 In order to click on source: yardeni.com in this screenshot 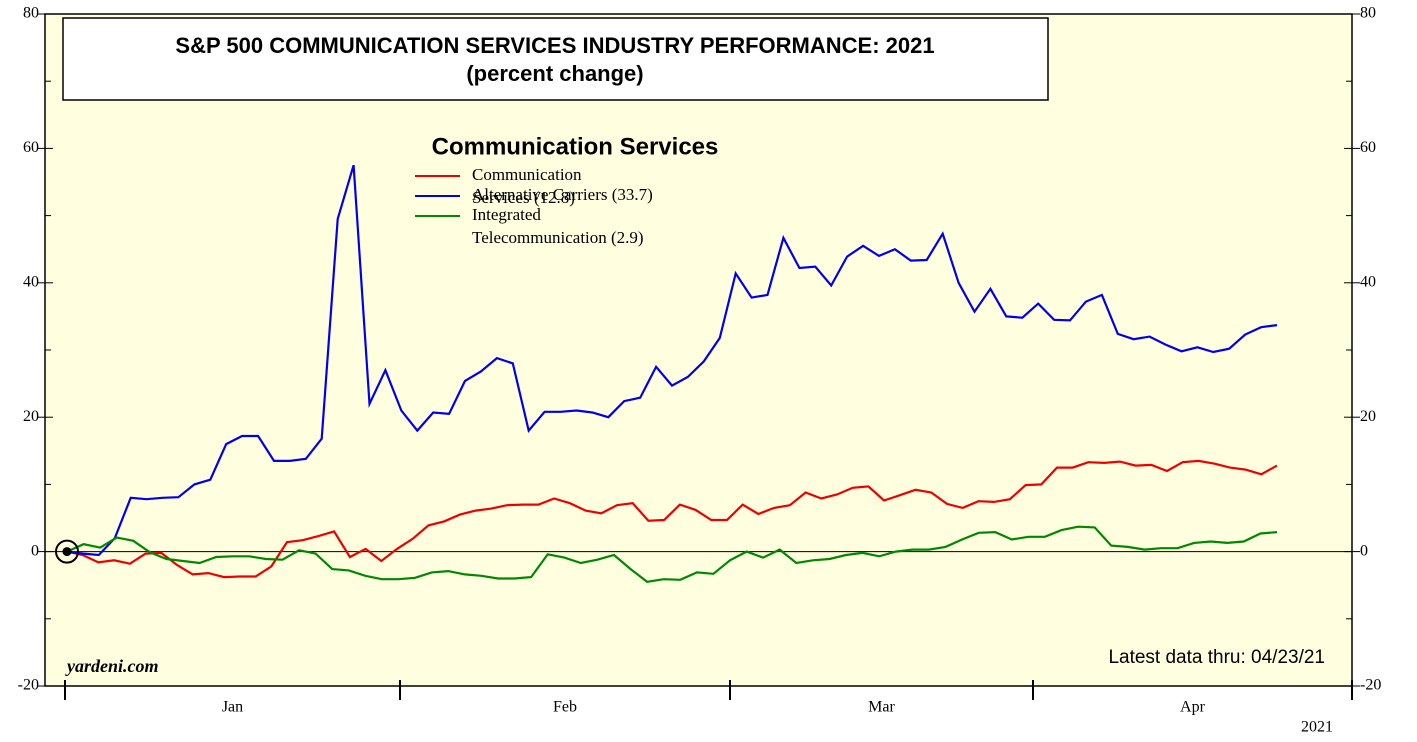, I will do `click(112, 666)`.